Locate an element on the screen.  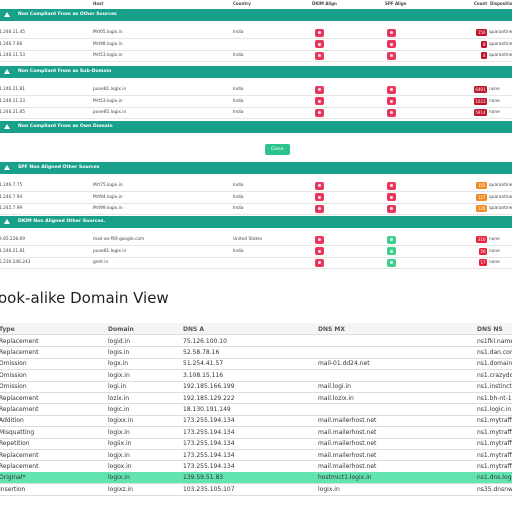
section-title: SPF Non Aligned Other Sources is located at coordinates (59, 167).